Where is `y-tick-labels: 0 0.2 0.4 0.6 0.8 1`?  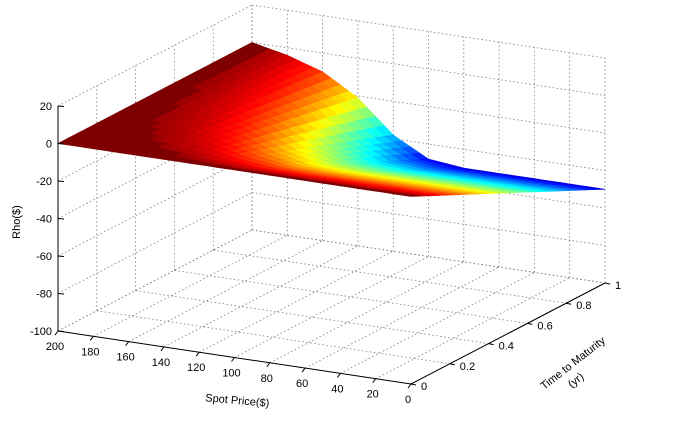 y-tick-labels: 0 0.2 0.4 0.6 0.8 1 is located at coordinates (521, 336).